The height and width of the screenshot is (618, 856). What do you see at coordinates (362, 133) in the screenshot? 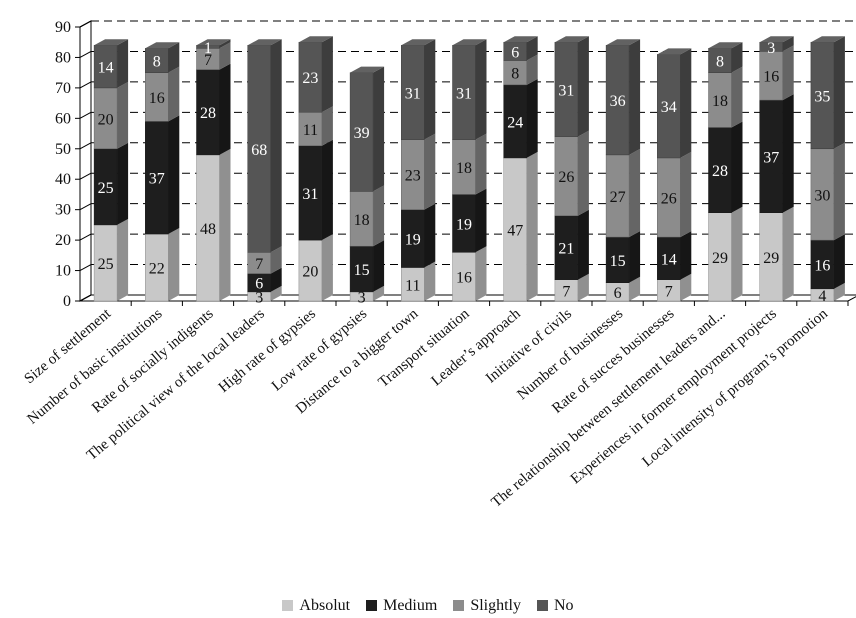
I see `data-label: 39` at bounding box center [362, 133].